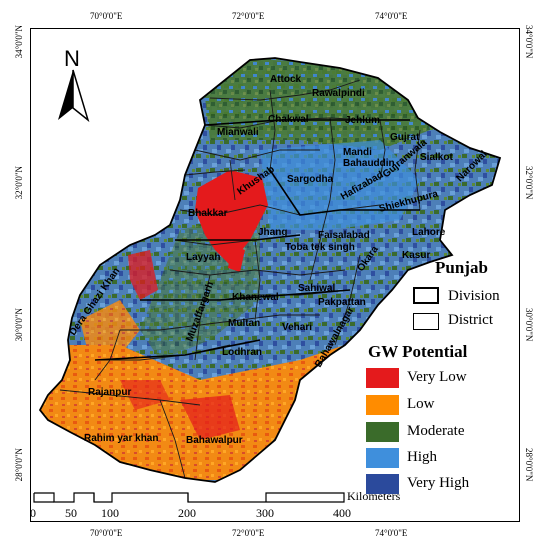 The width and height of the screenshot is (550, 556). I want to click on north-arrow-icon: N, so click(74, 84).